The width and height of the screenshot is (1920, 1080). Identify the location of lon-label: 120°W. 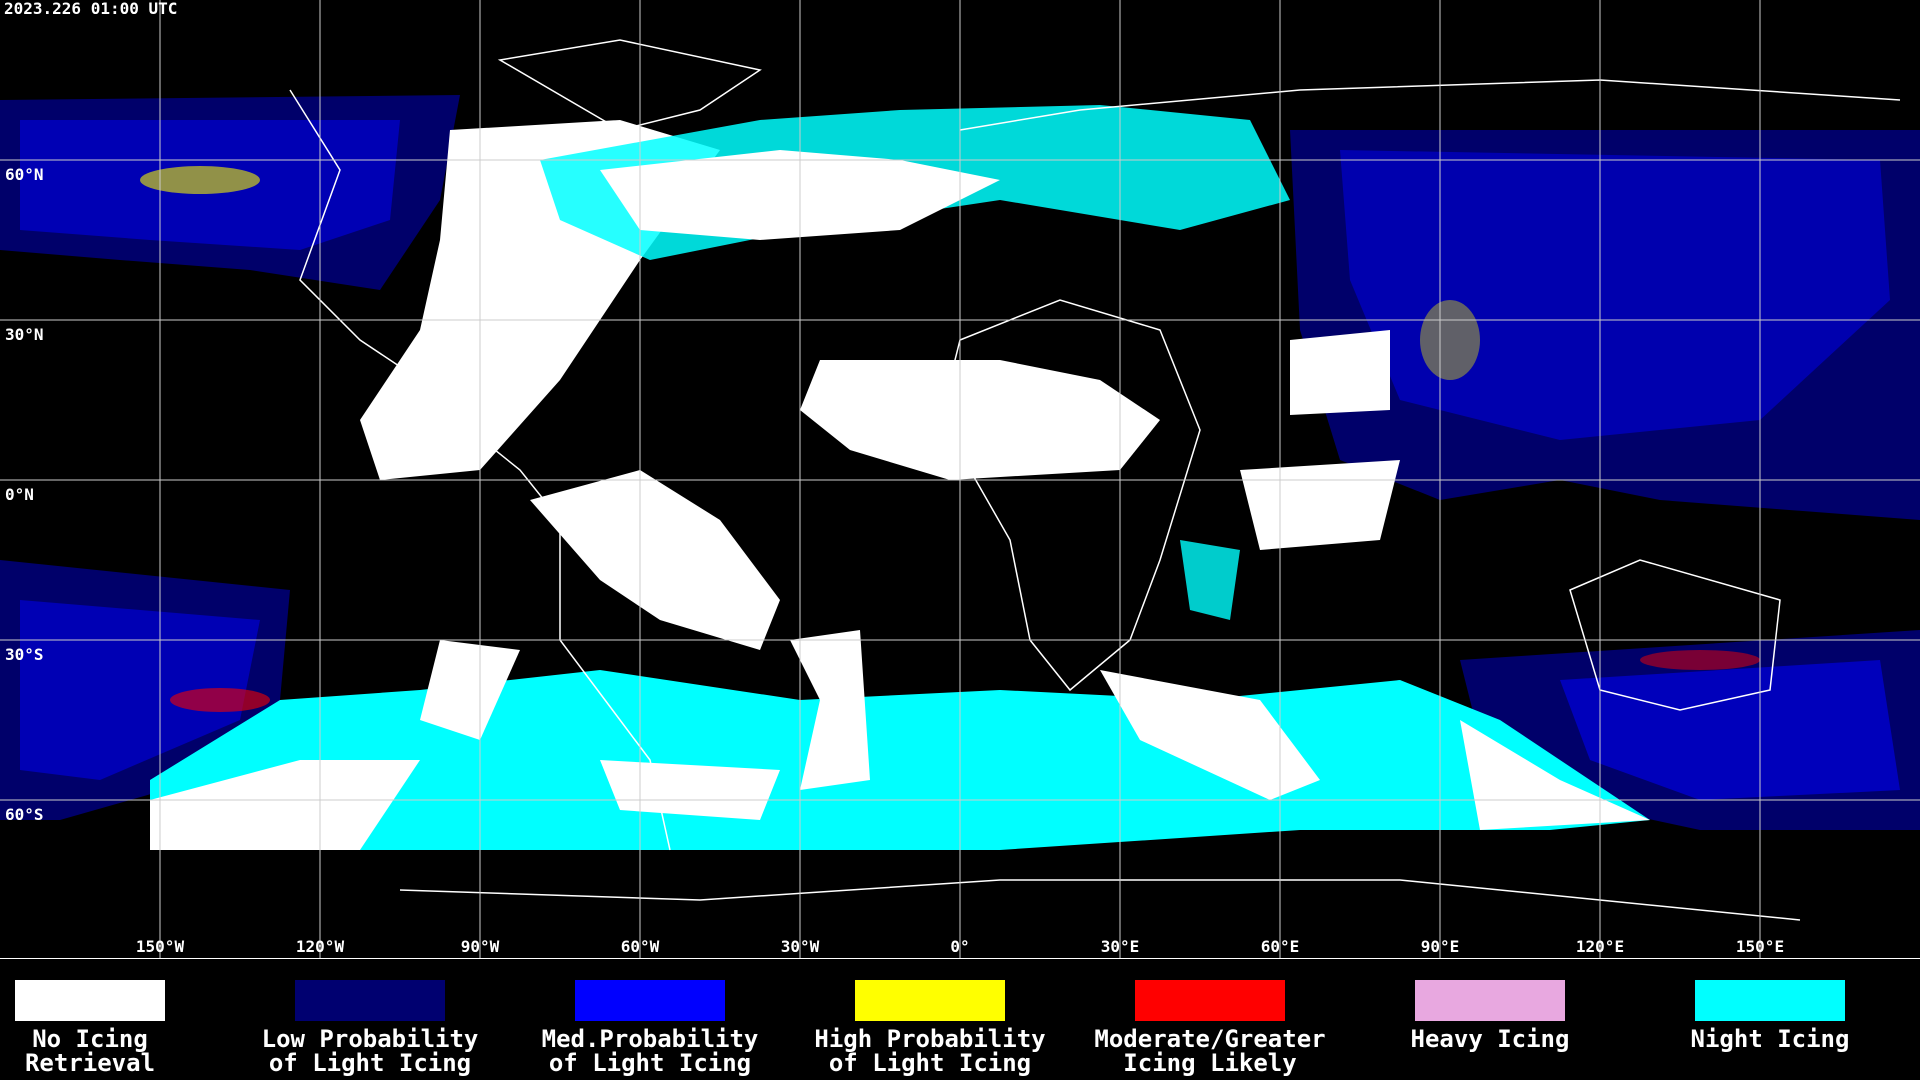
(320, 946).